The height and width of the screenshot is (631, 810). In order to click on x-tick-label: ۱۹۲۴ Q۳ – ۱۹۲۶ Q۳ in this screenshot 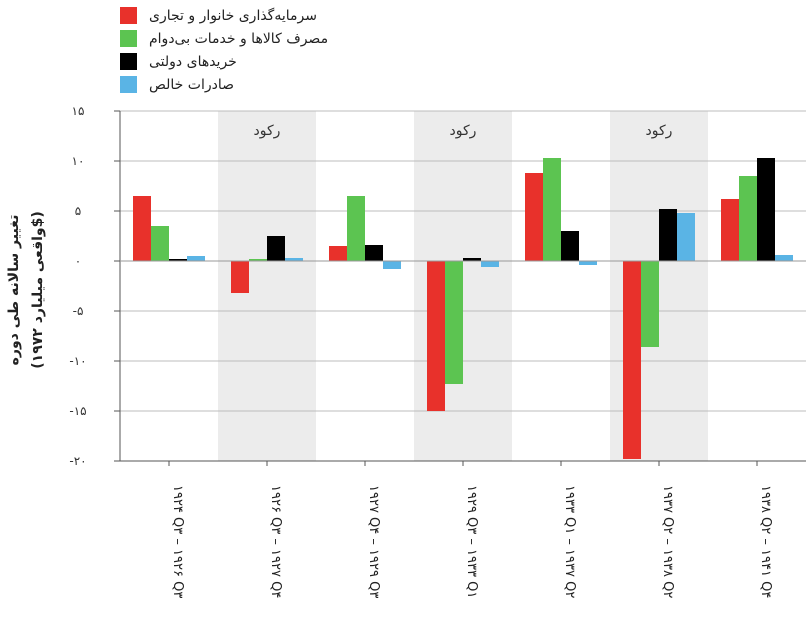, I will do `click(177, 541)`.